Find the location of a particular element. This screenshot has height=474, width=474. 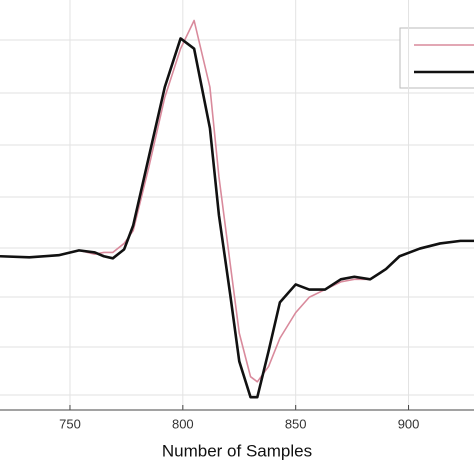

x-tick-label: 850 is located at coordinates (296, 423).